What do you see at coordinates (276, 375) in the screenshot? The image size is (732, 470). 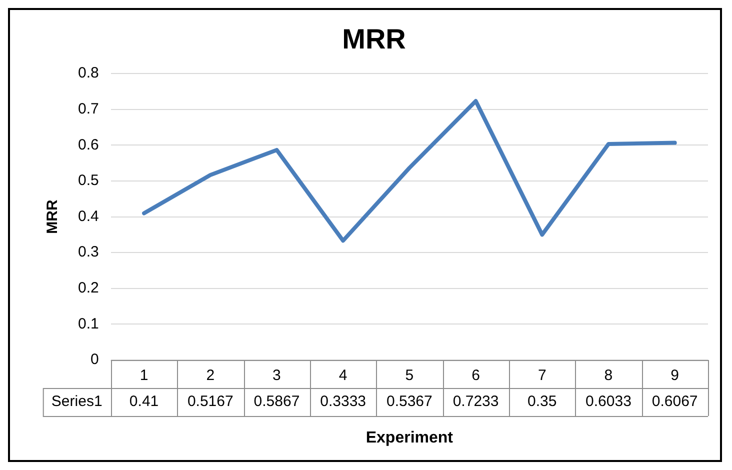 I see `x-tick-label: 3` at bounding box center [276, 375].